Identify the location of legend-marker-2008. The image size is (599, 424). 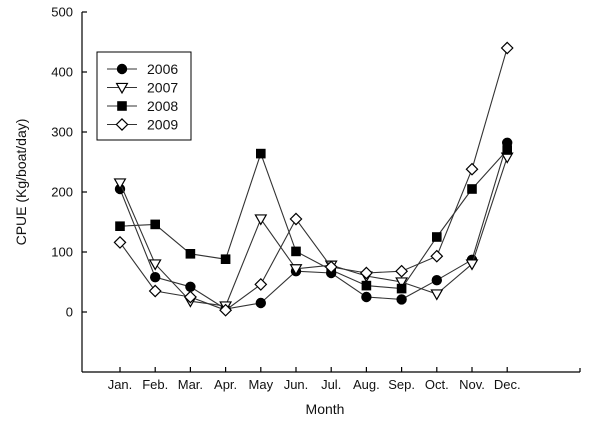
(122, 106).